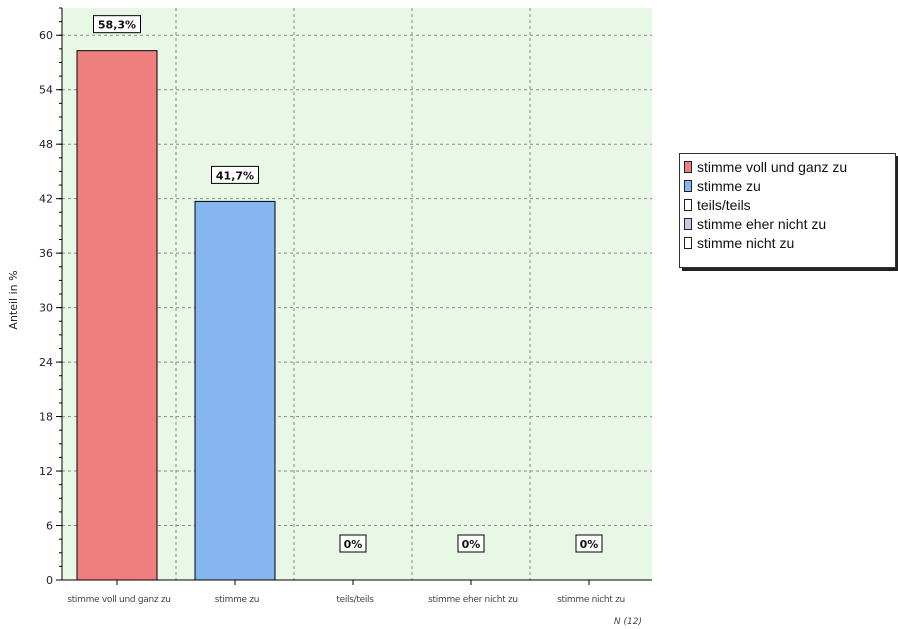 The width and height of the screenshot is (898, 629). Describe the element at coordinates (762, 223) in the screenshot. I see `legend-label: stimme eher nicht zu` at that location.